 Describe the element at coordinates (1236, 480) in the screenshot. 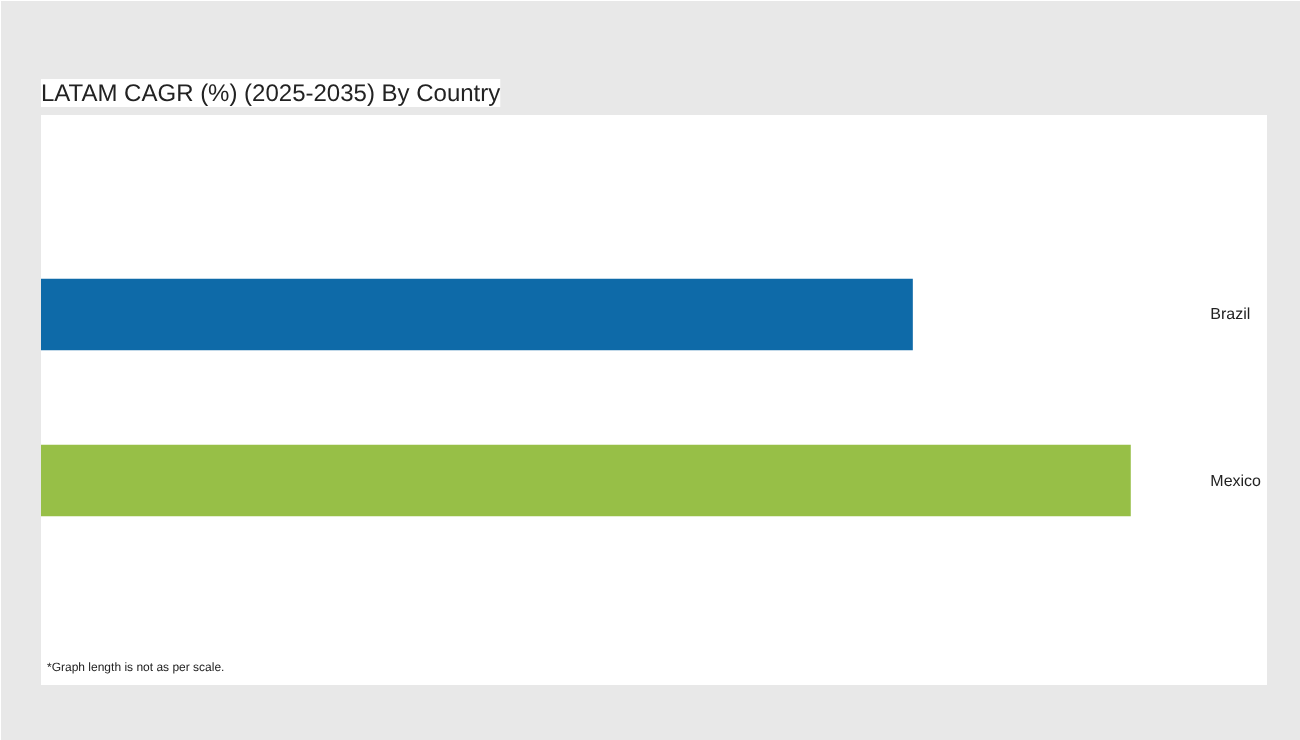

I see `y-tick-label: Mexico` at that location.